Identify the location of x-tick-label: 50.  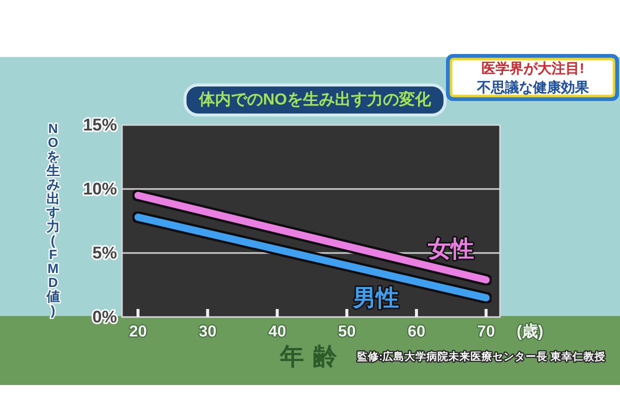
(347, 332).